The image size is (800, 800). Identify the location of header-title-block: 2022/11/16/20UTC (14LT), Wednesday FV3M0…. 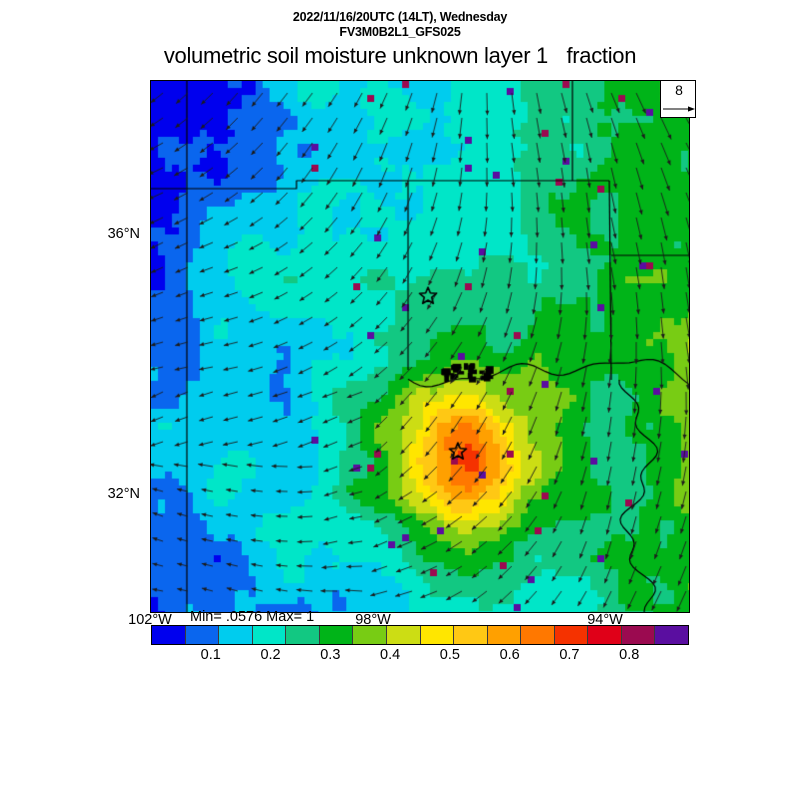
(400, 25).